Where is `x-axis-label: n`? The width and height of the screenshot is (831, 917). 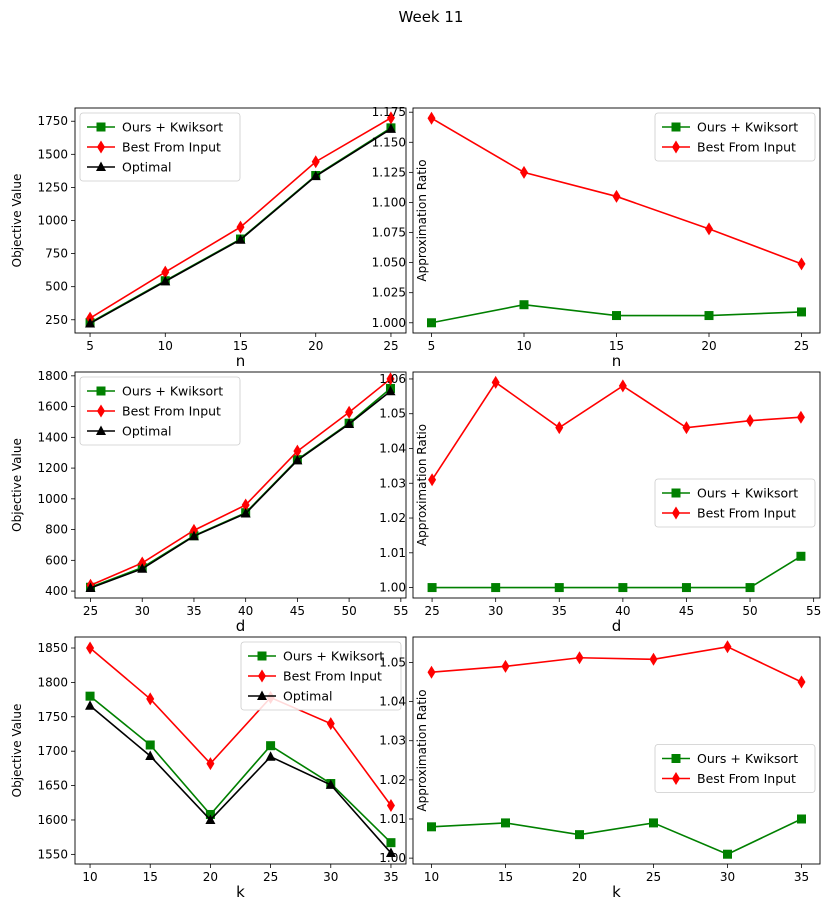
x-axis-label: n is located at coordinates (241, 361).